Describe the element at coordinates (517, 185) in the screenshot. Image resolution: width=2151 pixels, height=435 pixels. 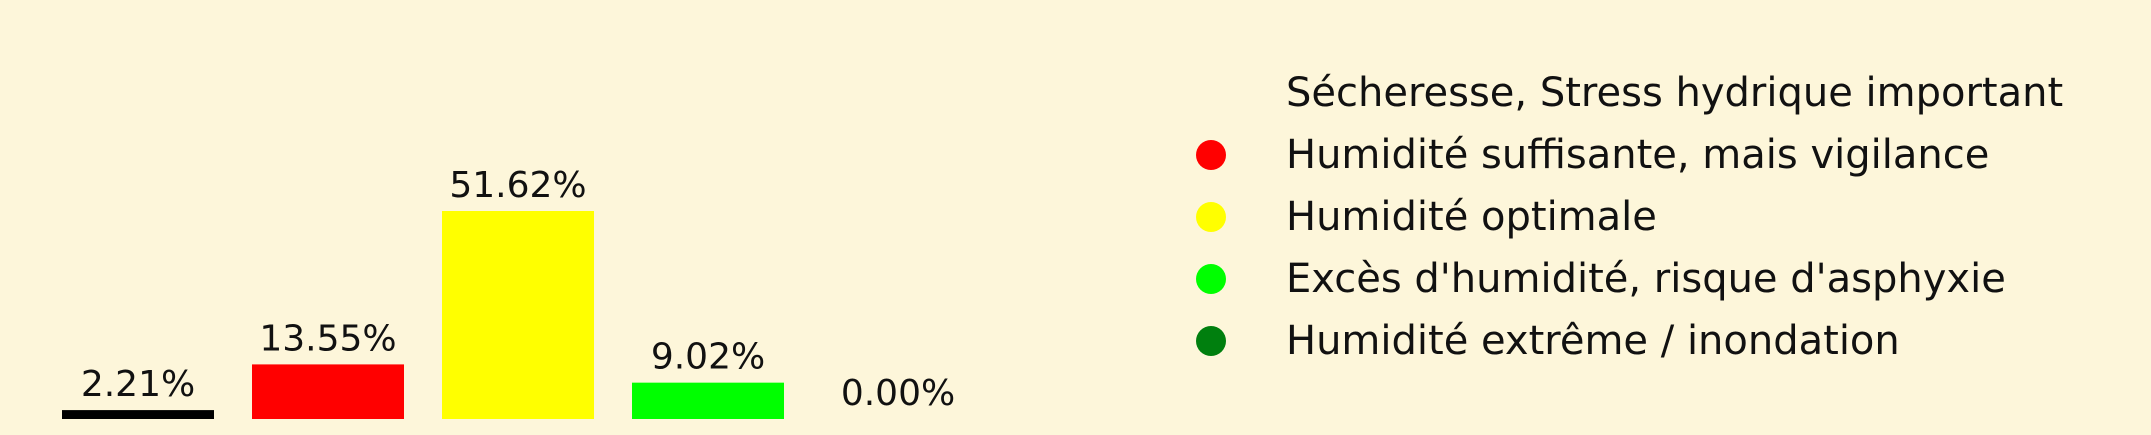
I see `bar-value-label-3: 51.62%` at that location.